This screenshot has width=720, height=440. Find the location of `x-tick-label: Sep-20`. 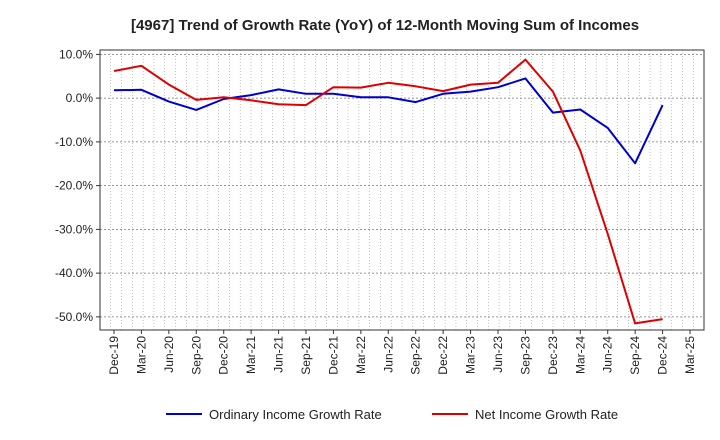

x-tick-label: Sep-20 is located at coordinates (196, 355).